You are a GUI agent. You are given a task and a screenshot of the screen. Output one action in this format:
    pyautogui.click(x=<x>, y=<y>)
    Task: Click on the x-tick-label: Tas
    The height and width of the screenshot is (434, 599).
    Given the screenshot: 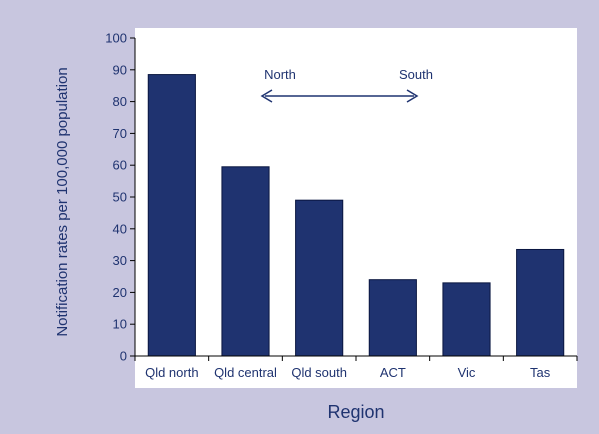 What is the action you would take?
    pyautogui.click(x=540, y=372)
    